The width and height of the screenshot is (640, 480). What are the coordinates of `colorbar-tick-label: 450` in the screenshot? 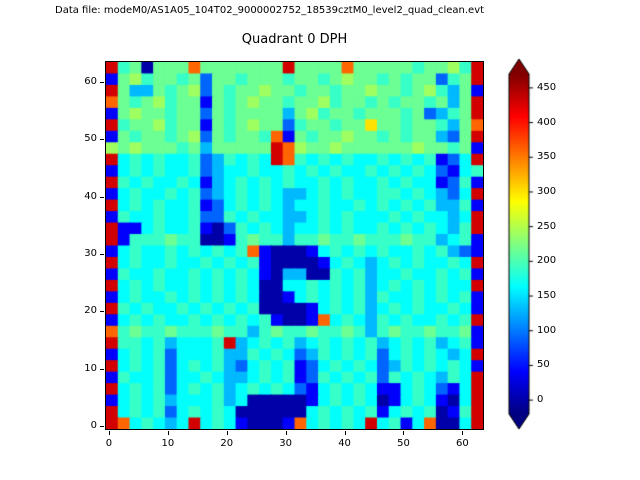 It's located at (547, 87).